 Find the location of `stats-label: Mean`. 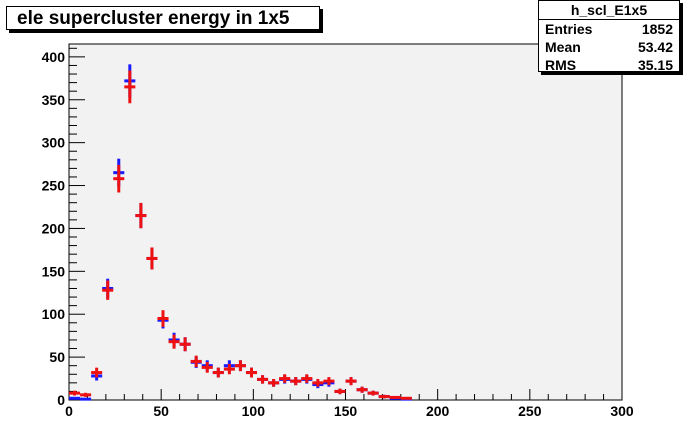

stats-label: Mean is located at coordinates (563, 47).